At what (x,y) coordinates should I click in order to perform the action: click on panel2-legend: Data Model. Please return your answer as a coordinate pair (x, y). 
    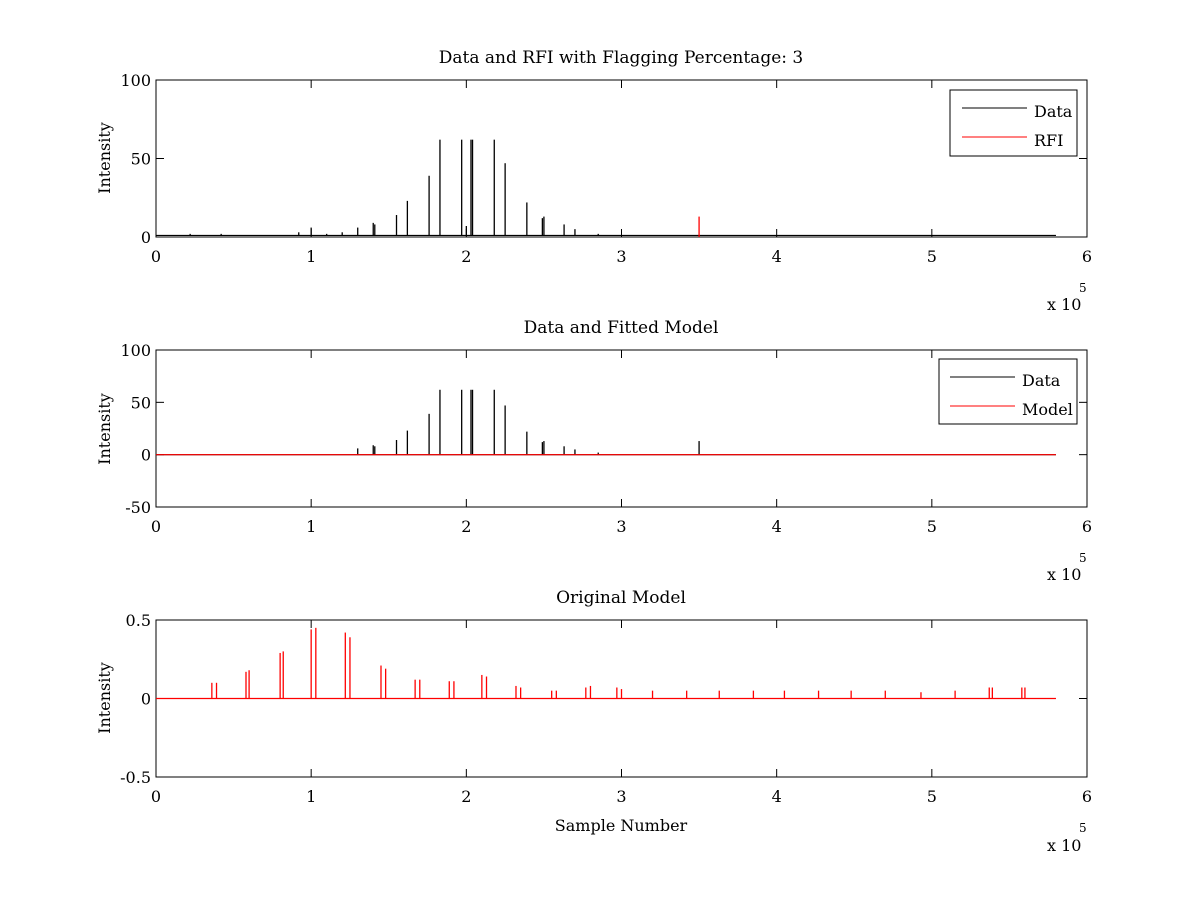
    Looking at the image, I should click on (1008, 391).